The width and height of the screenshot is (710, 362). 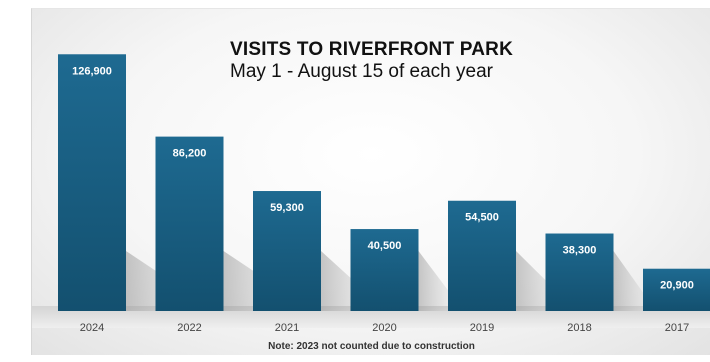 What do you see at coordinates (287, 251) in the screenshot?
I see `bar-2021` at bounding box center [287, 251].